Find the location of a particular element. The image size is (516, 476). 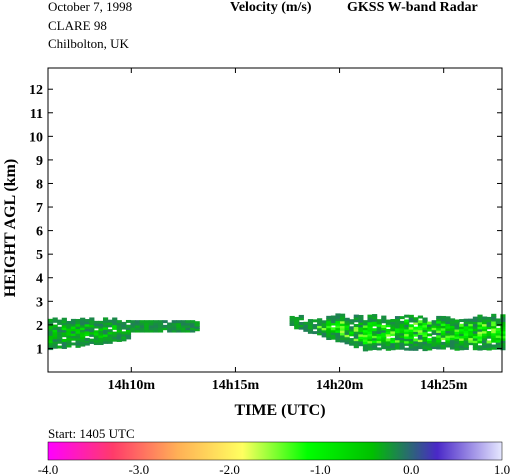

y-tick-label: 10 is located at coordinates (36, 137).